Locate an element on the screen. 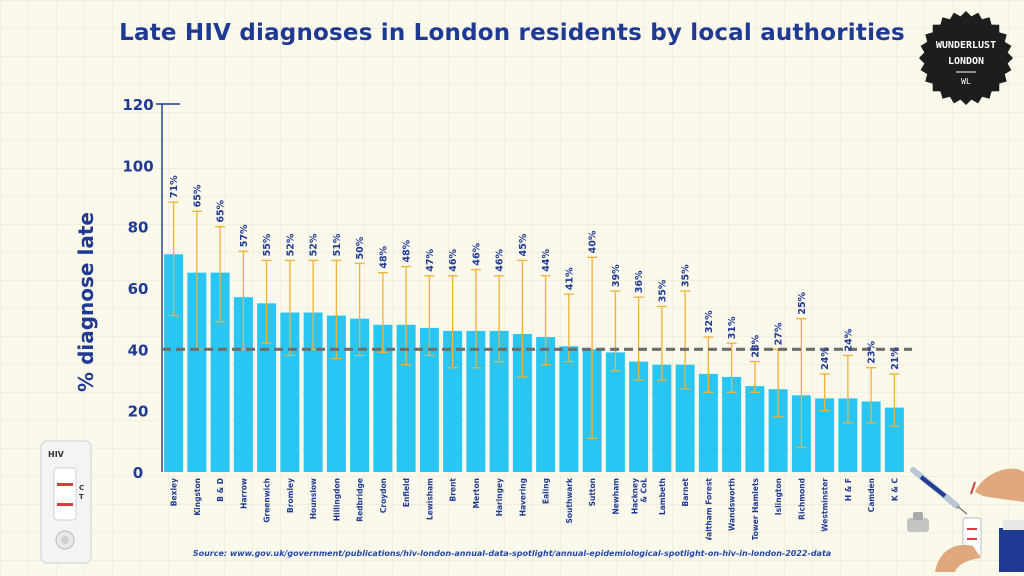  y-tick-label: 0 is located at coordinates (138, 473).